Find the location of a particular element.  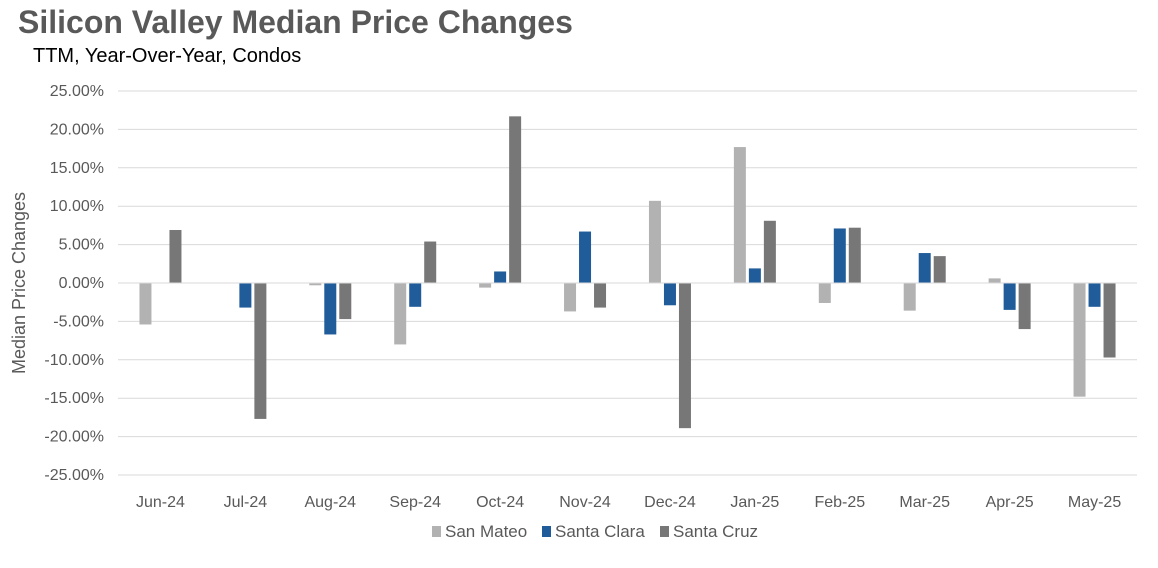

x-tick-label: Jun-24 is located at coordinates (160, 502).